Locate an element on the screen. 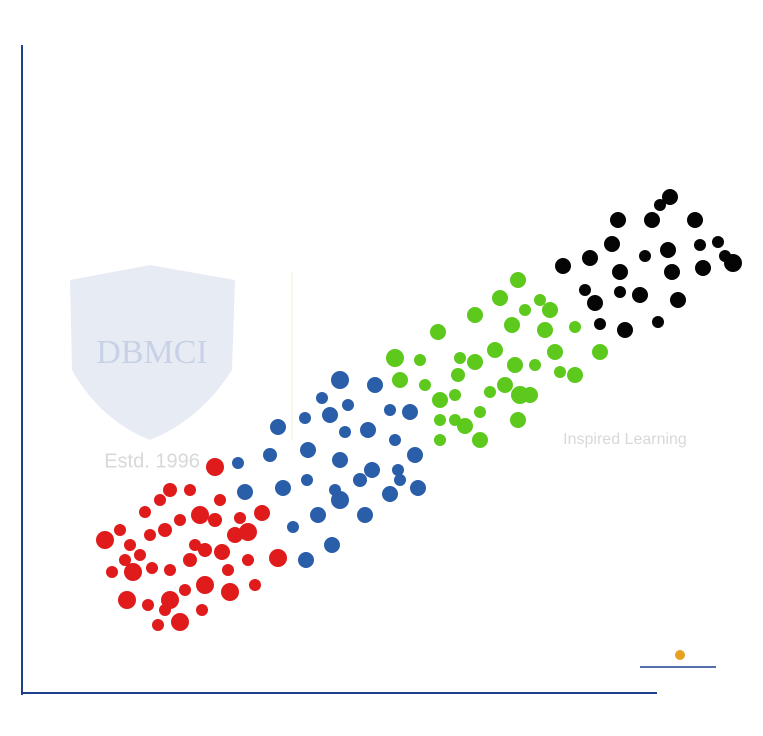 Image resolution: width=763 pixels, height=736 pixels. watermark is located at coordinates (181, 352).